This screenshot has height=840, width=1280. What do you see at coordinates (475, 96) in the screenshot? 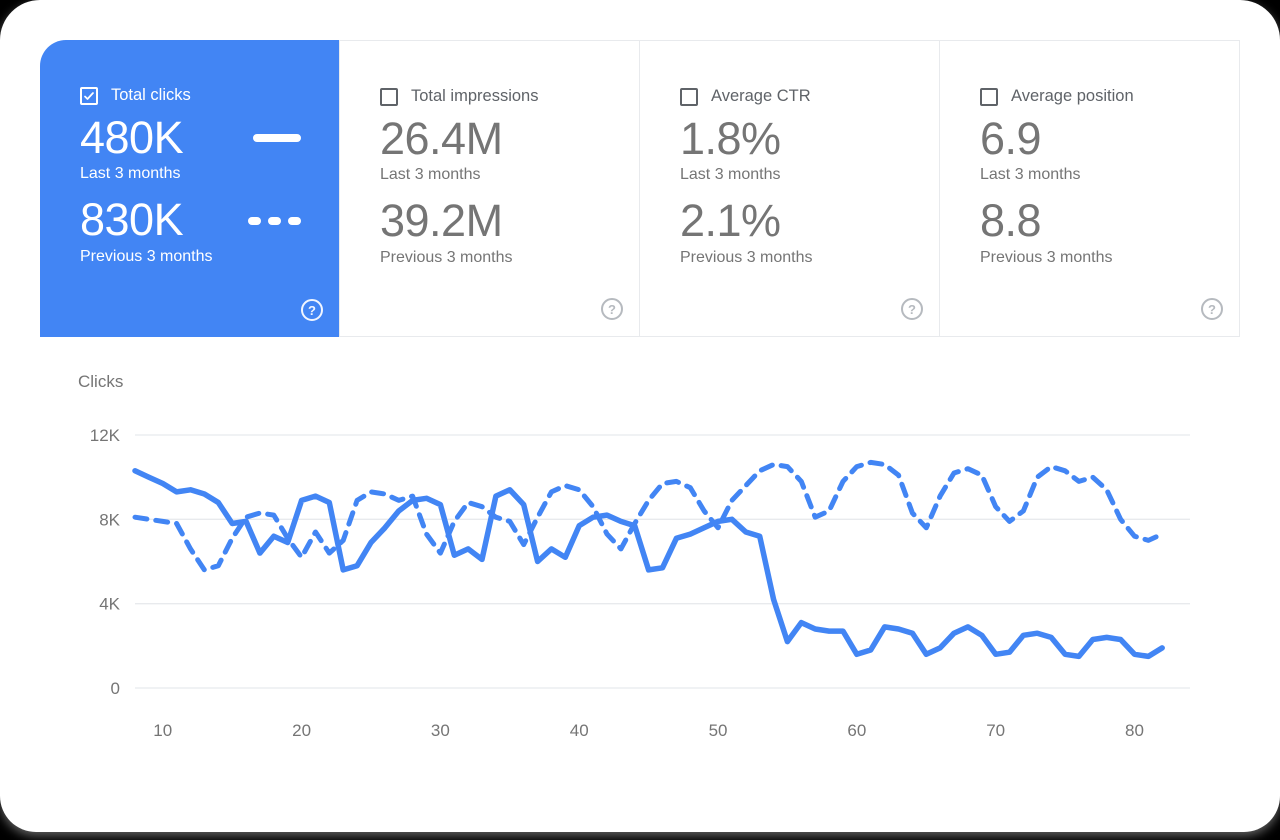
I see `metric-card-label: Total impressions` at bounding box center [475, 96].